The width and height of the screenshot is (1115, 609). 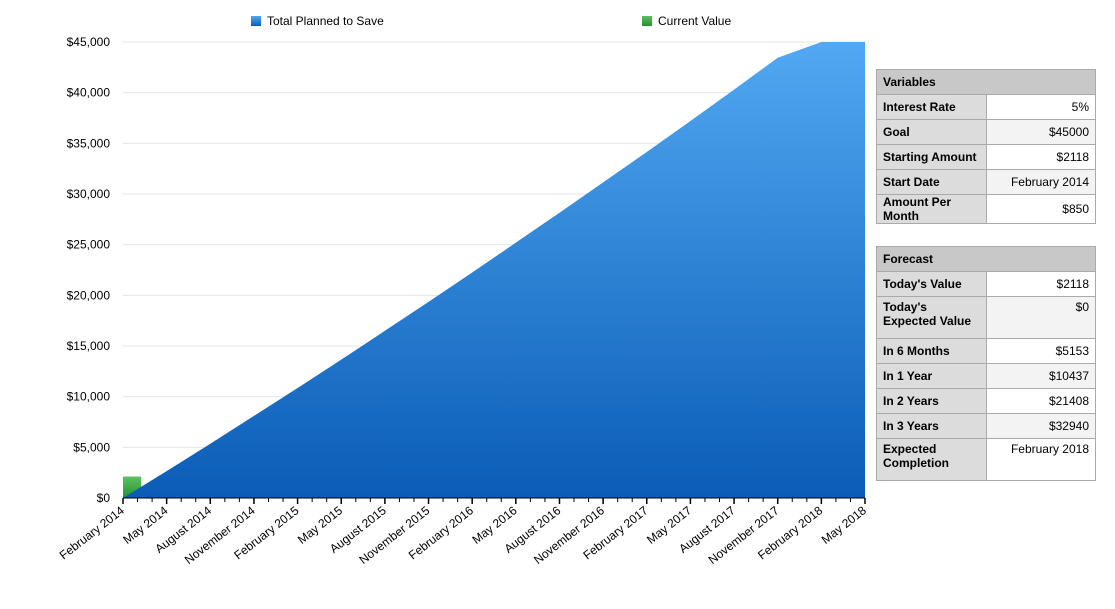 I want to click on forecast-label: Expected Completion, so click(x=931, y=459).